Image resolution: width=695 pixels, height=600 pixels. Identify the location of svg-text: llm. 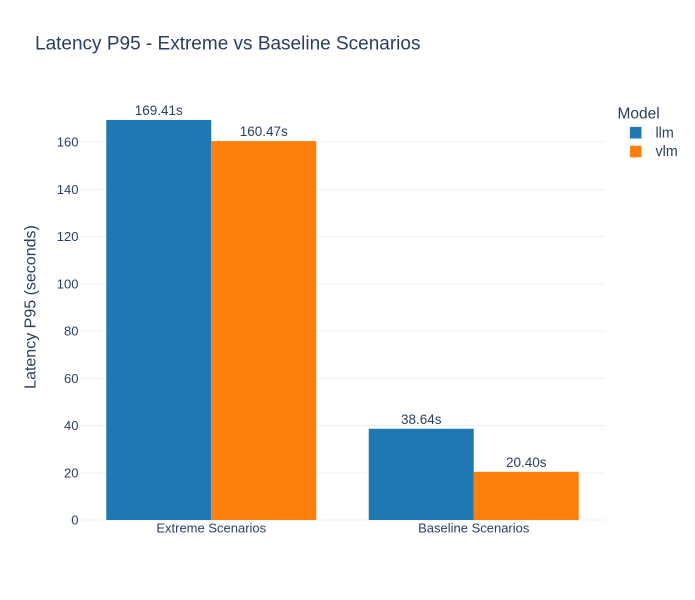
(665, 133).